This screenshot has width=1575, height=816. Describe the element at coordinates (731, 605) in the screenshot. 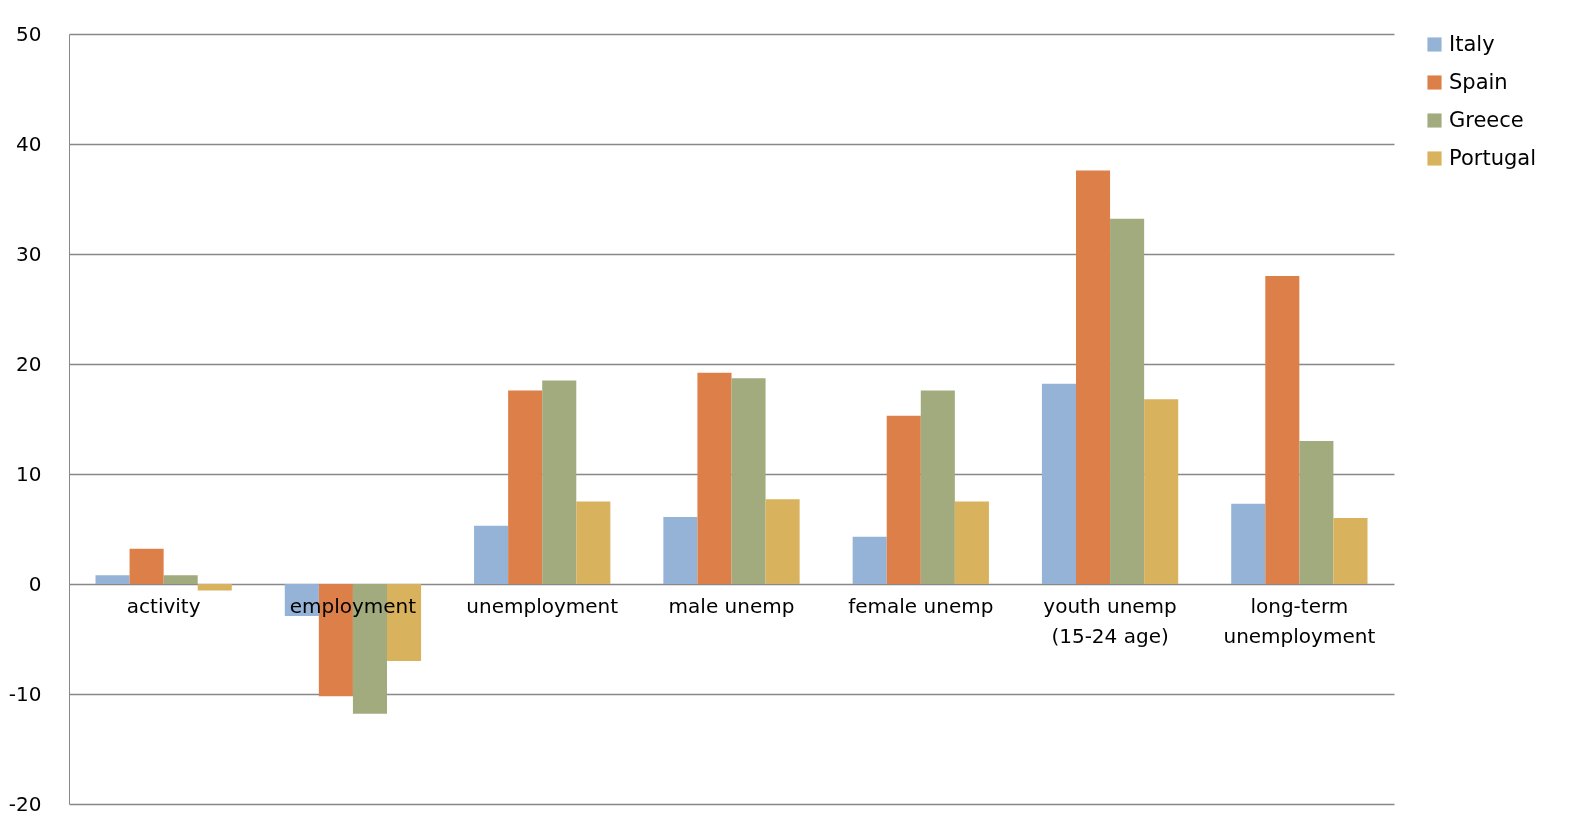

I see `x-tick-label: male unemp` at that location.